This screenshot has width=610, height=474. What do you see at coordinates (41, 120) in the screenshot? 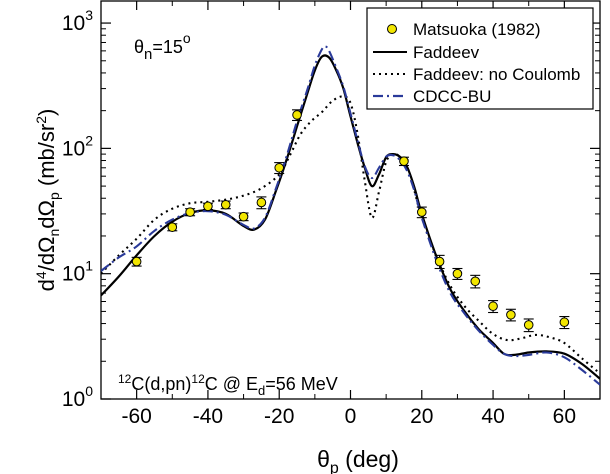
I see `y-label-sup: 2` at bounding box center [41, 120].